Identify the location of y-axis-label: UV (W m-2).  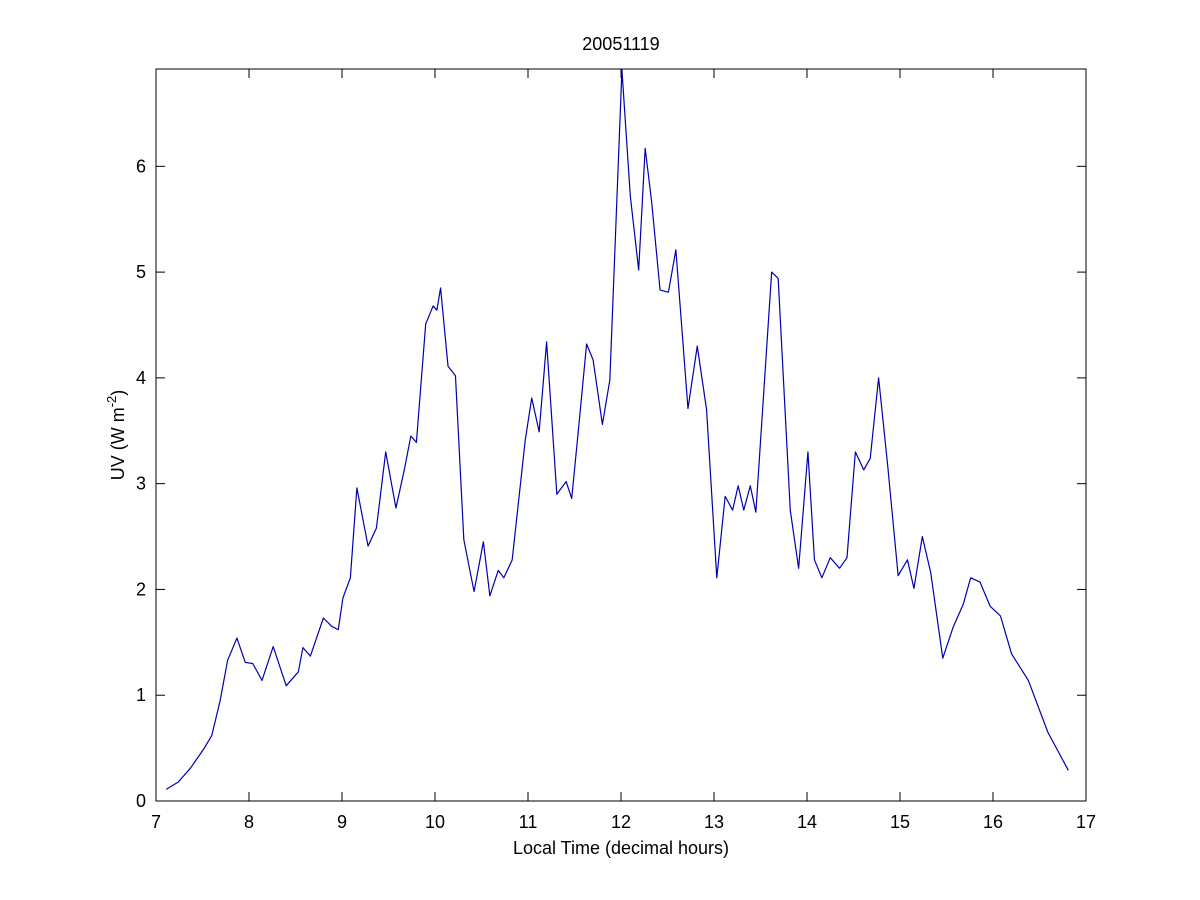
(116, 435).